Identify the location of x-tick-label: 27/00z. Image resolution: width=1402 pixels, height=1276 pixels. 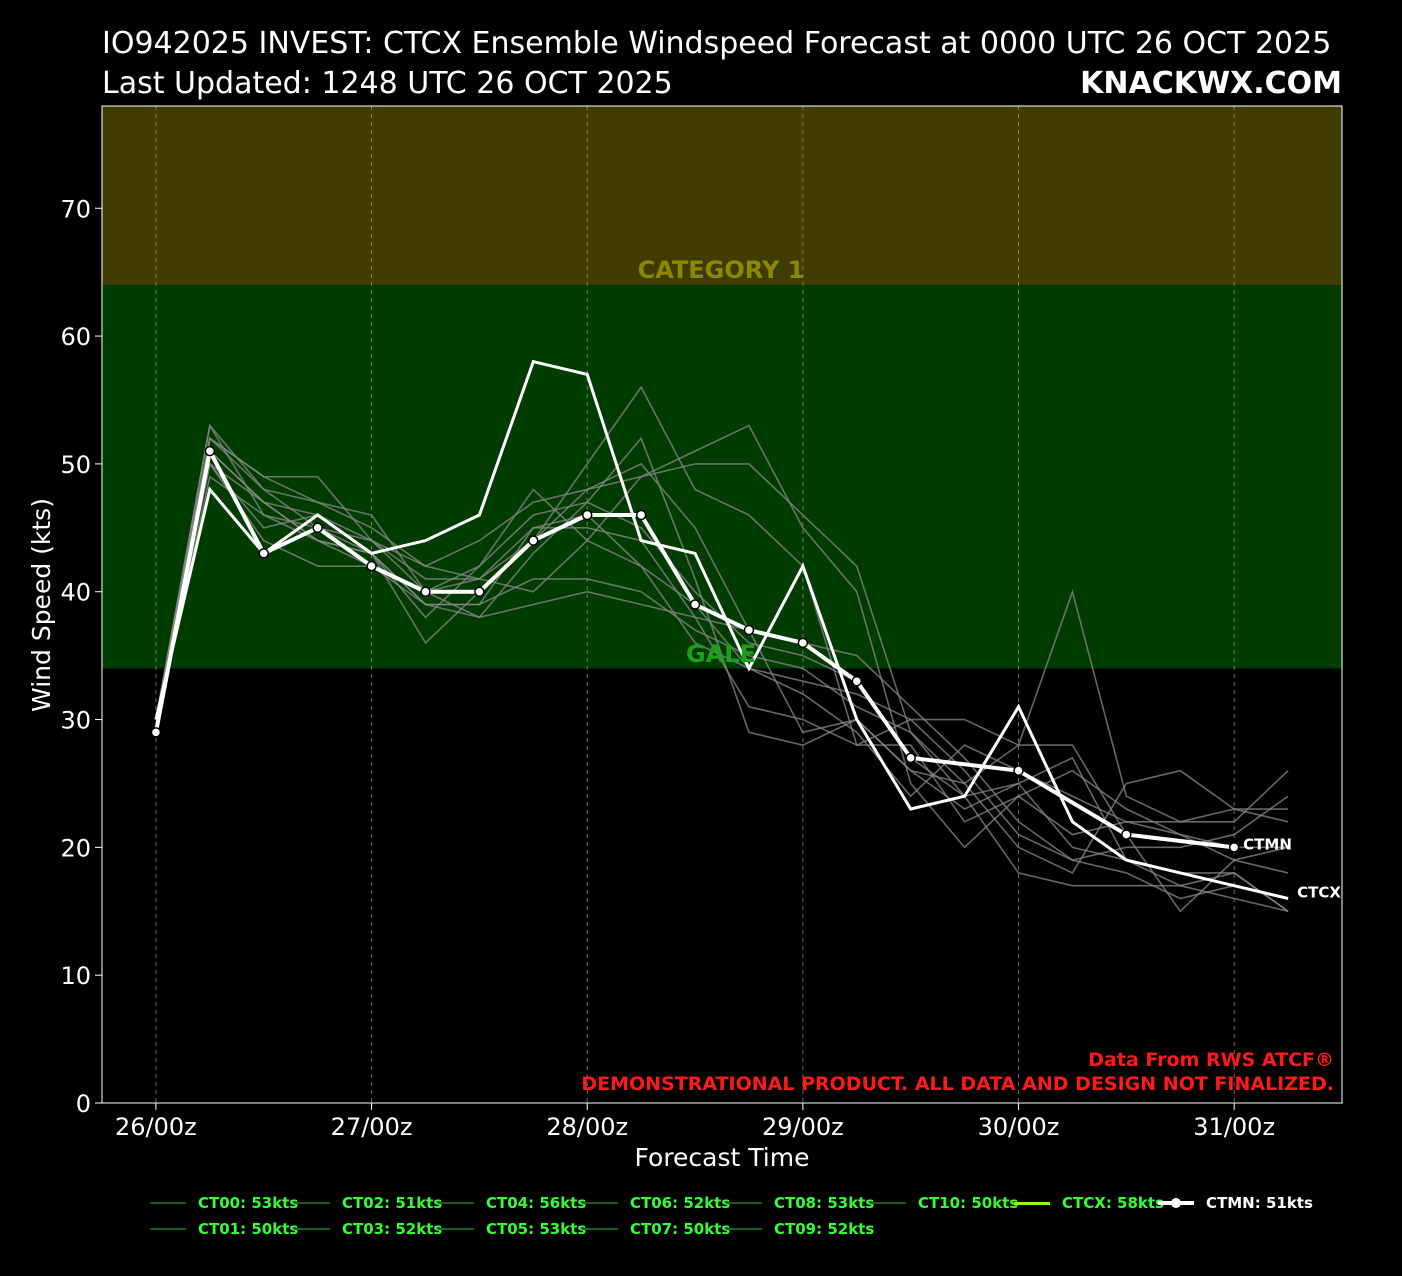
(372, 1127).